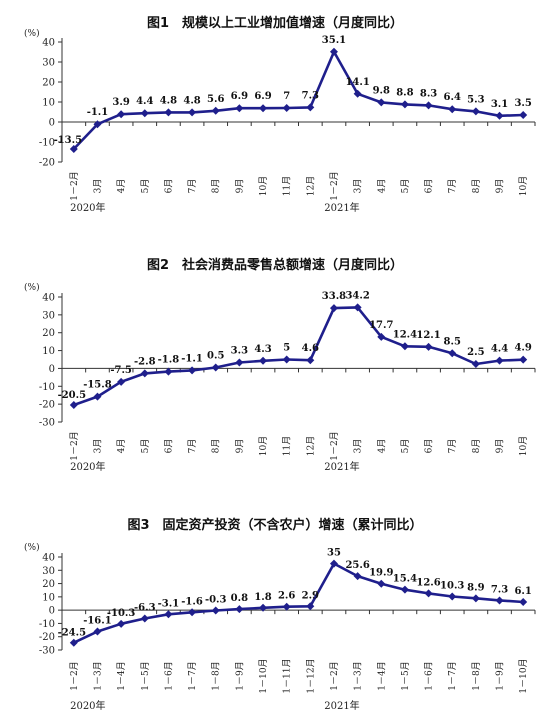 This screenshot has width=550, height=720. What do you see at coordinates (192, 358) in the screenshot?
I see `data-label: -1.1` at bounding box center [192, 358].